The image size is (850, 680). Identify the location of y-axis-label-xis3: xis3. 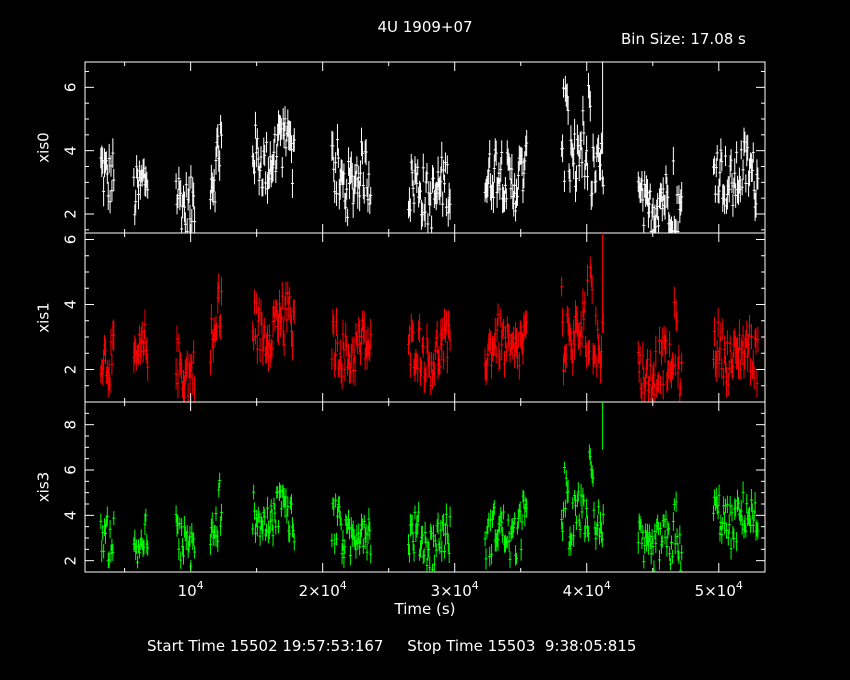
(44, 487).